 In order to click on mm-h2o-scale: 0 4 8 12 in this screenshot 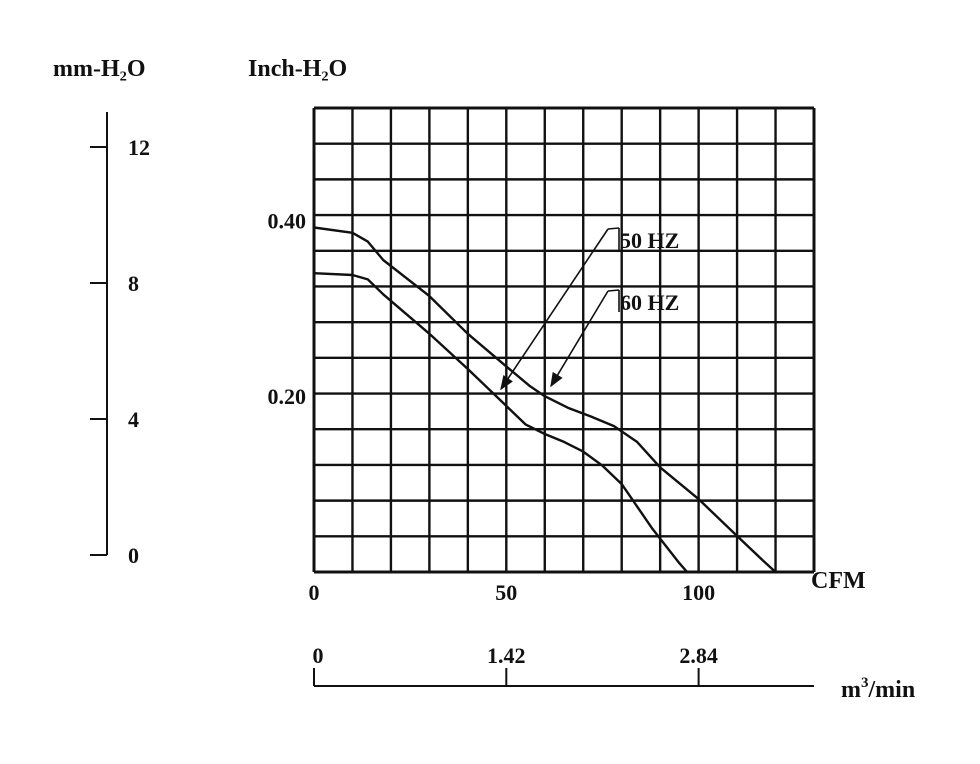, I will do `click(120, 340)`.